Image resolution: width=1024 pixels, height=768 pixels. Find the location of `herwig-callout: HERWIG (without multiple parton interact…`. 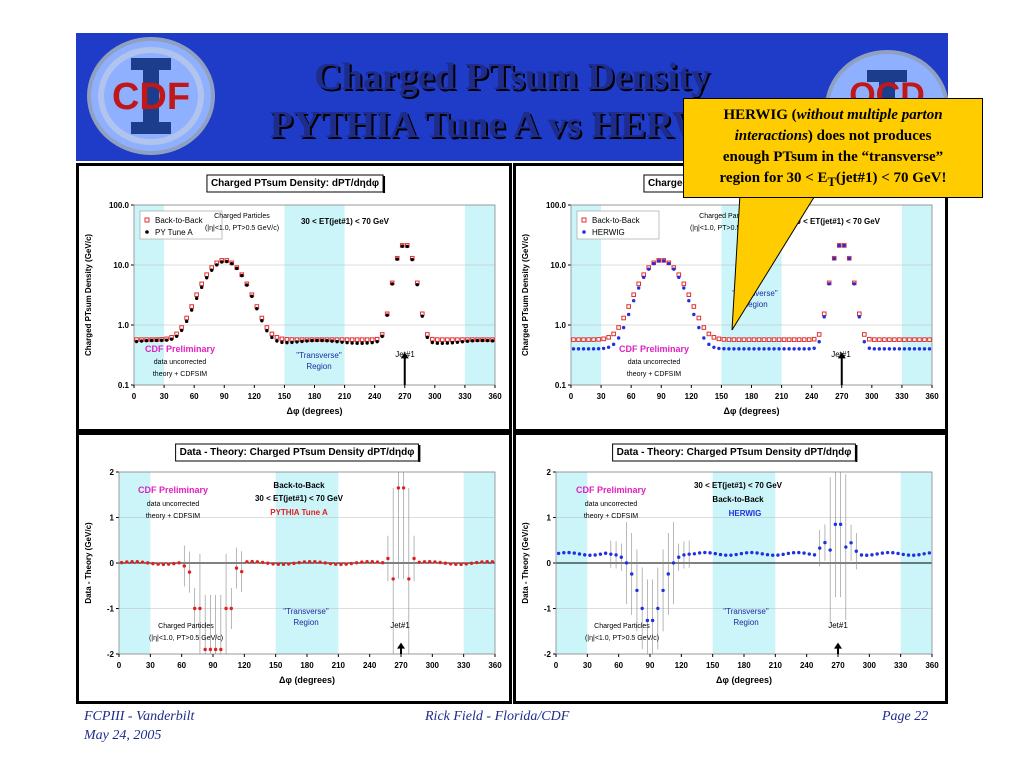

herwig-callout: HERWIG (without multiple parton interact… is located at coordinates (833, 148).